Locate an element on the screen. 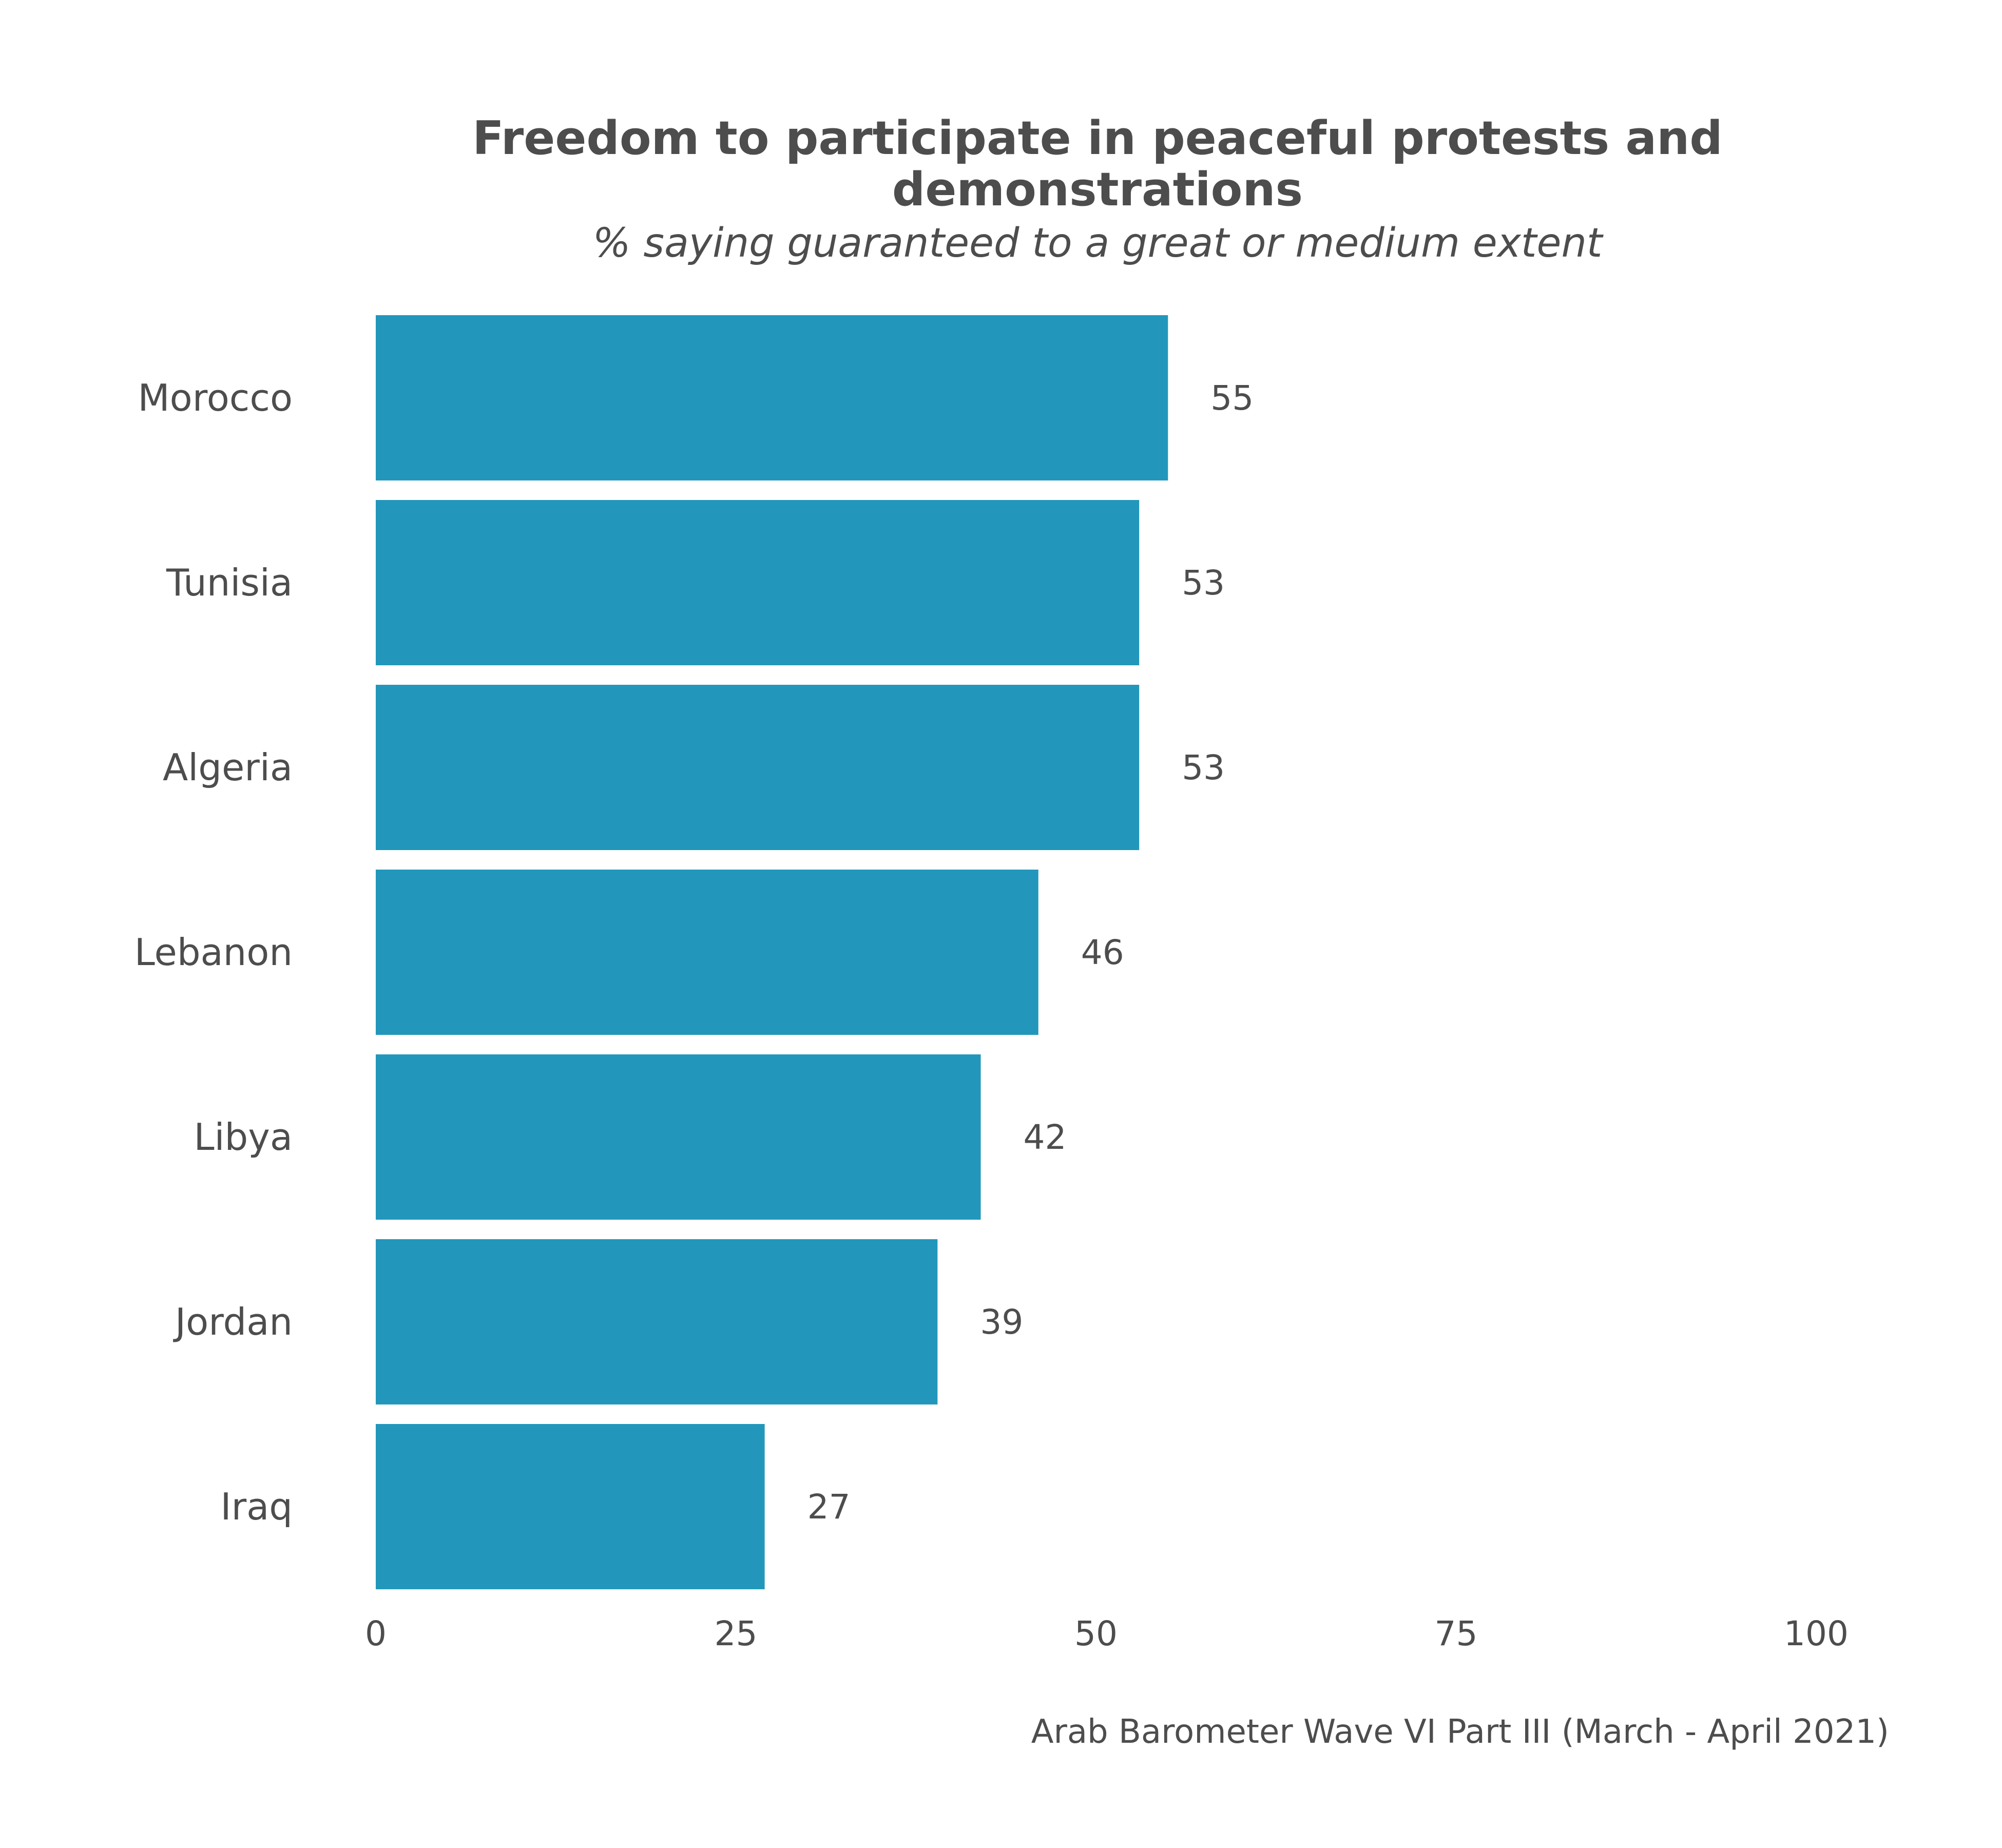  category-label-tunisia: Tunisia is located at coordinates (229, 582).